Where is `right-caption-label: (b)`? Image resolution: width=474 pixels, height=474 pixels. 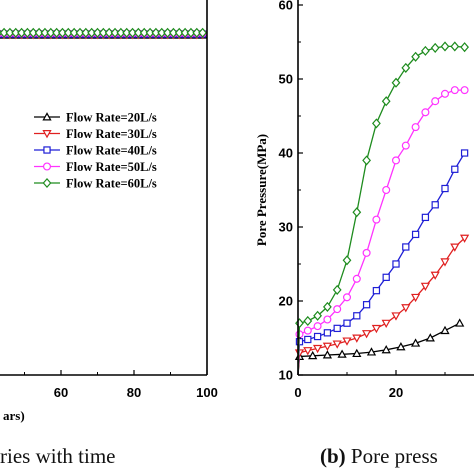 right-caption-label: (b) is located at coordinates (333, 456).